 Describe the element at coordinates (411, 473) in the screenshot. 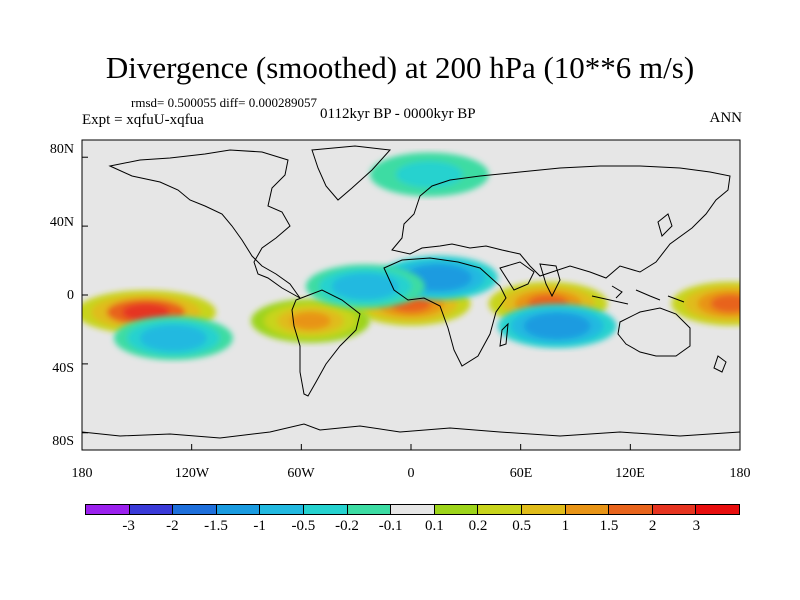

I see `x-tick-label: 0` at that location.